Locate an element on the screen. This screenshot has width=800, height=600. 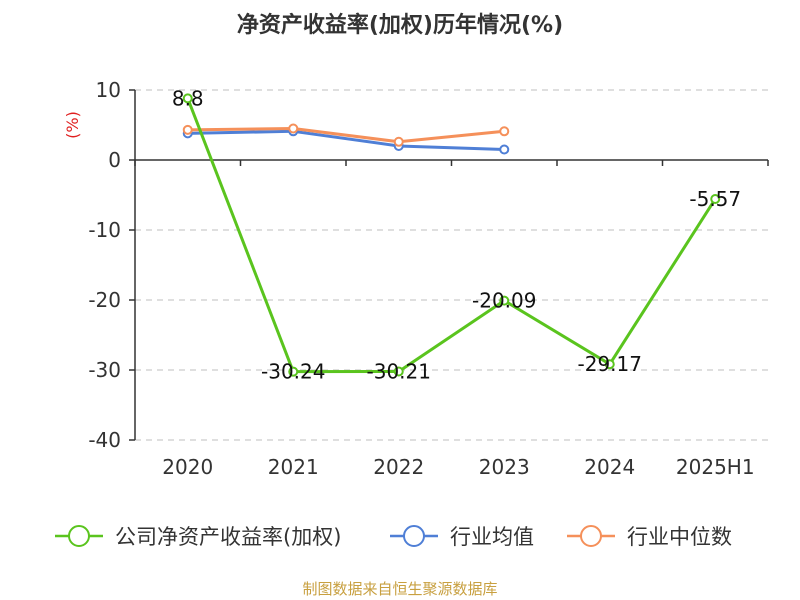
y-tick-label: 10 is located at coordinates (108, 90).